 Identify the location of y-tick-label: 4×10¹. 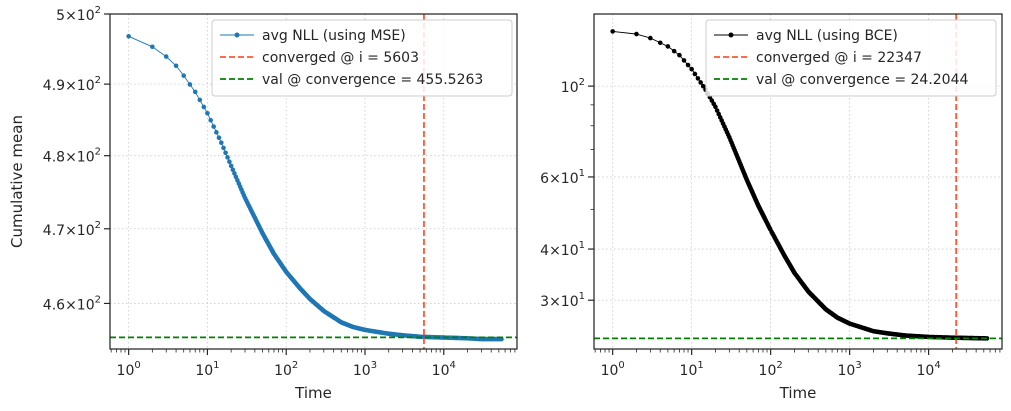
(562, 249).